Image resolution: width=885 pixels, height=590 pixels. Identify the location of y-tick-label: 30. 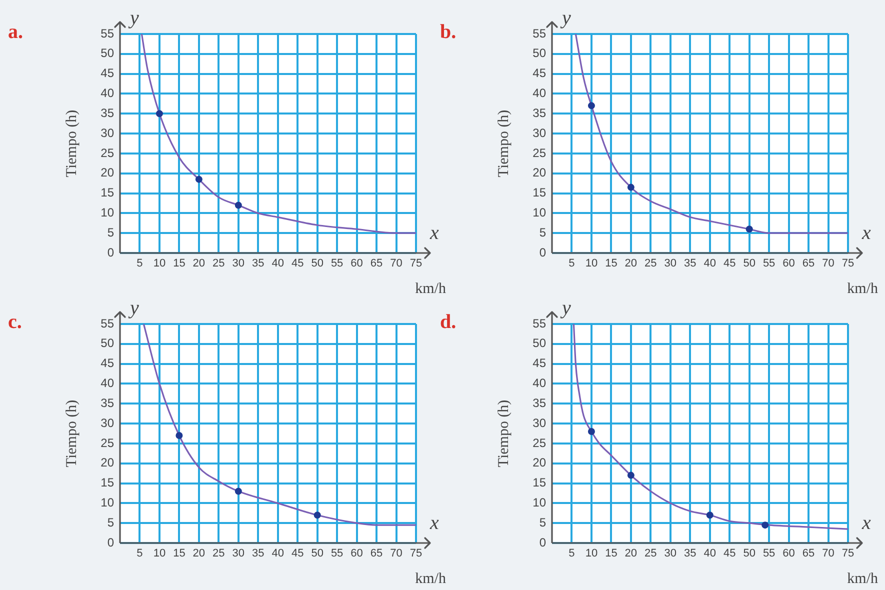
(107, 423).